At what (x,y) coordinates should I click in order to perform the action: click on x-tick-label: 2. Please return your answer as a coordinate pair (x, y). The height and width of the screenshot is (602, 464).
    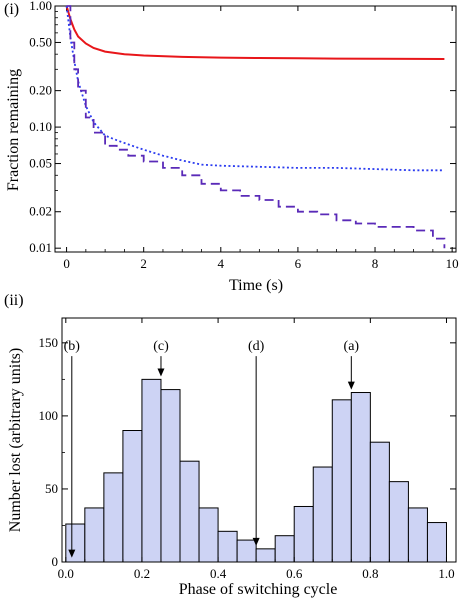
    Looking at the image, I should click on (143, 263).